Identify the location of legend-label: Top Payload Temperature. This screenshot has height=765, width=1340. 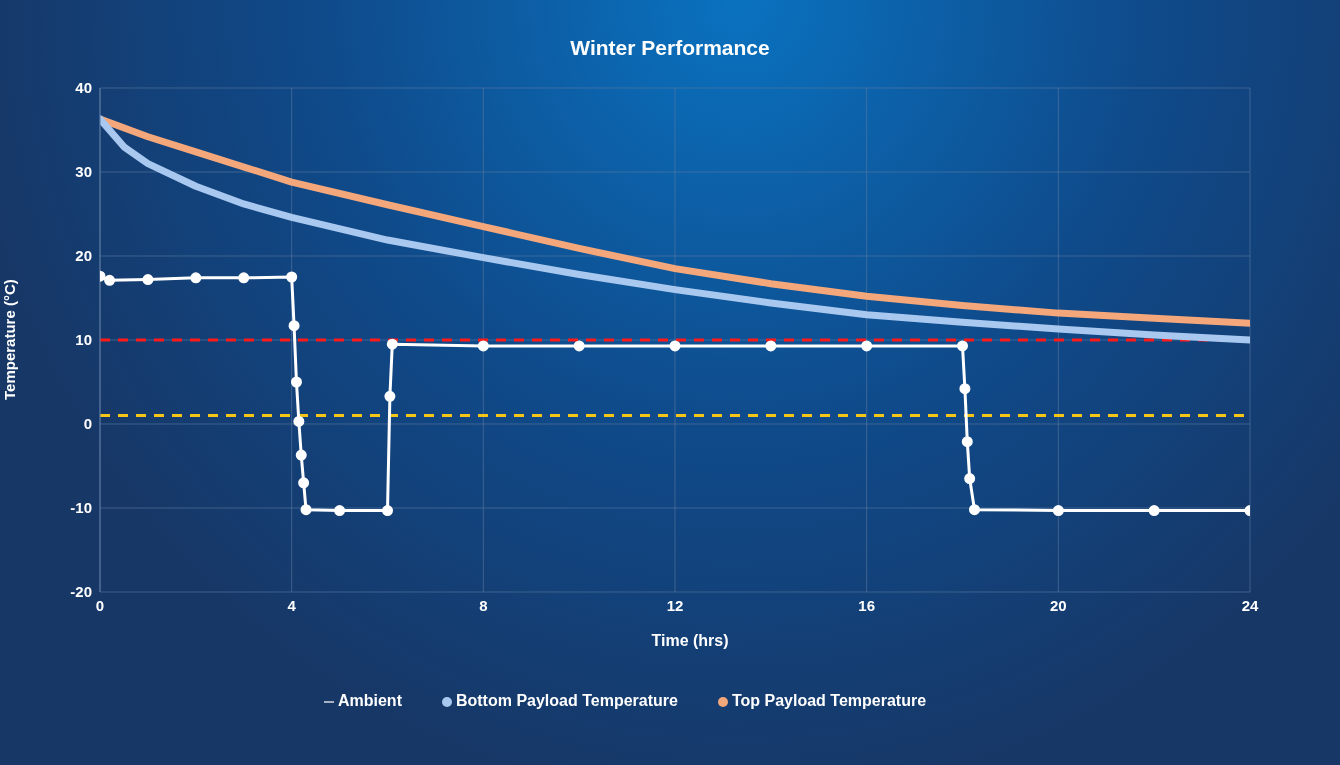
(829, 700).